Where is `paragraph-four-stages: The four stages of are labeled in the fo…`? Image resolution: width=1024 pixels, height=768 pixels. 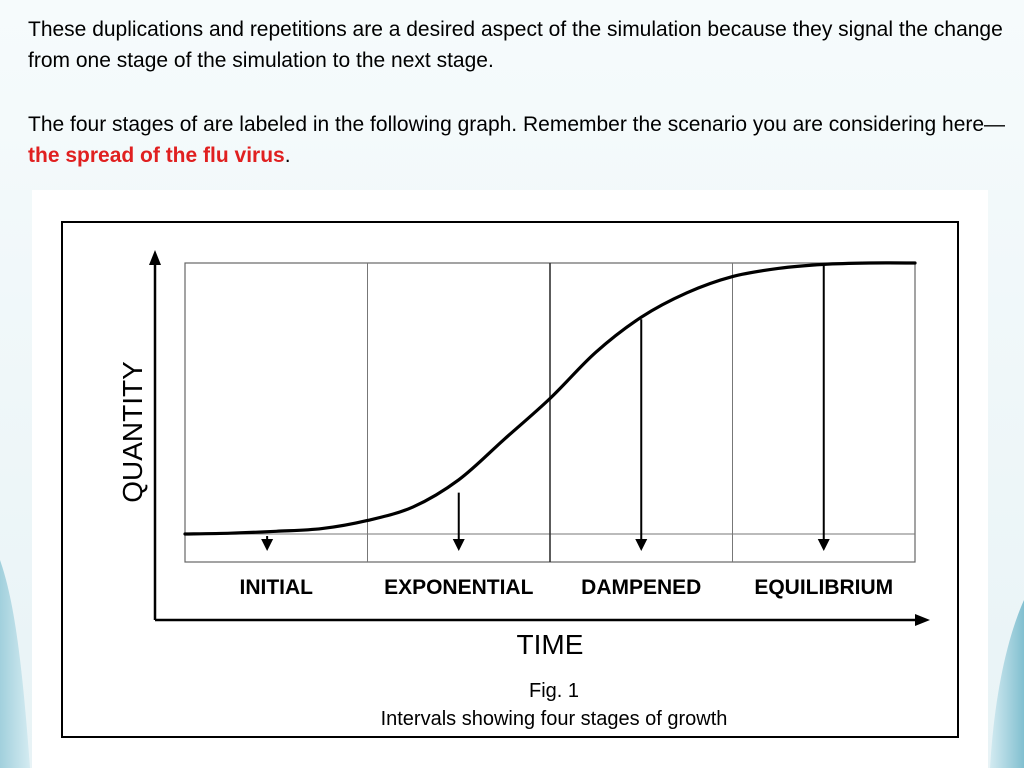
paragraph-four-stages: The four stages of are labeled in the fo… is located at coordinates (518, 140).